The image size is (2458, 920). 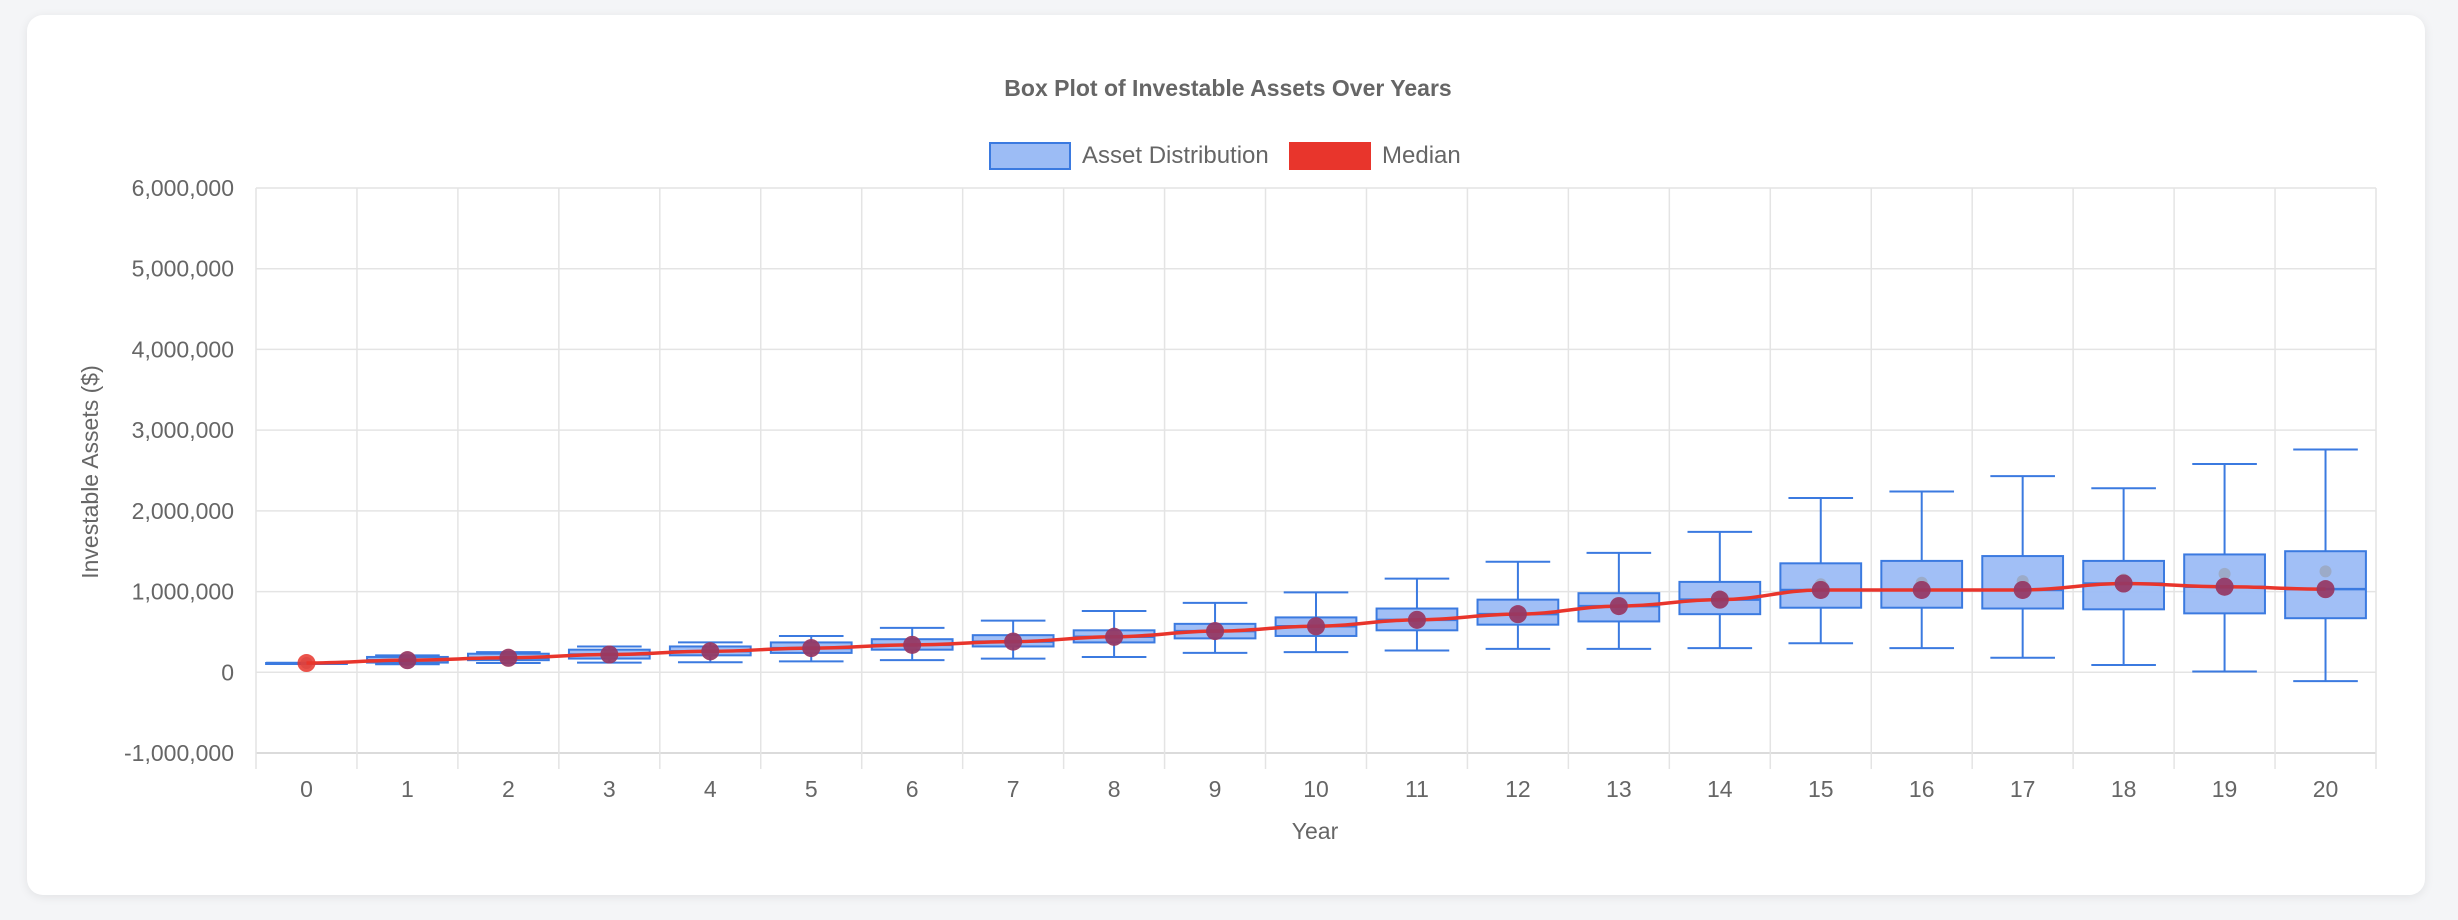 What do you see at coordinates (183, 269) in the screenshot?
I see `y-tick-label: 5,000,000` at bounding box center [183, 269].